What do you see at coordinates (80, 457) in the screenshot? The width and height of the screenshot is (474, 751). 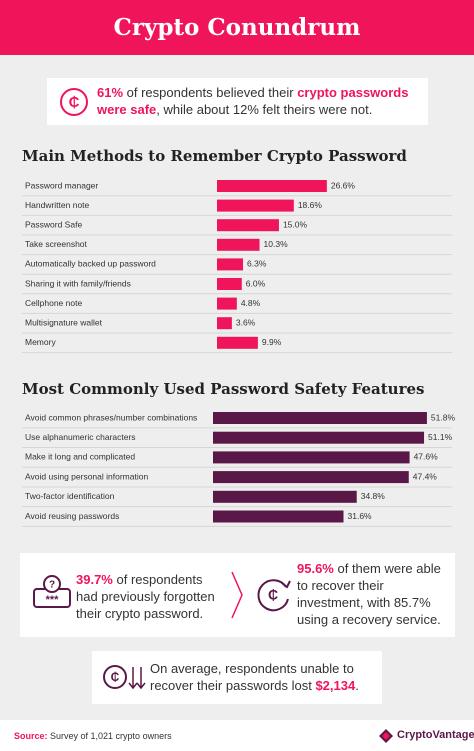 I see `category-label: Make it long and complicated` at bounding box center [80, 457].